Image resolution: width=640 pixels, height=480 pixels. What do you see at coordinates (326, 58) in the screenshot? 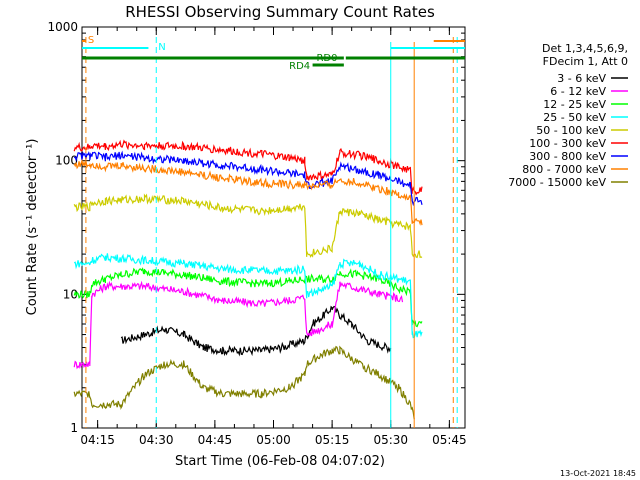
I see `annotation-label-decimation: RD0` at bounding box center [326, 58].